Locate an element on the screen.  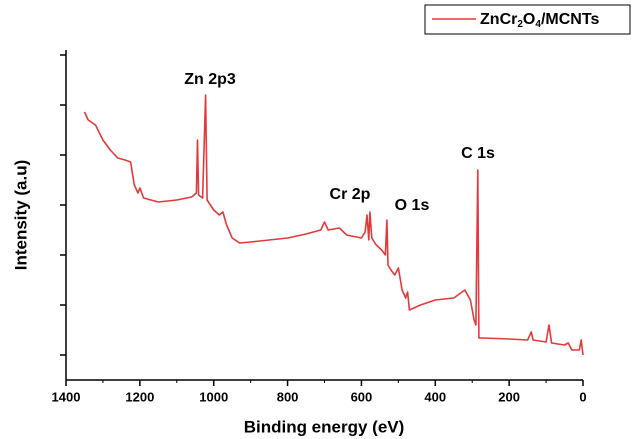
peak-label: Zn 2p3 is located at coordinates (210, 79).